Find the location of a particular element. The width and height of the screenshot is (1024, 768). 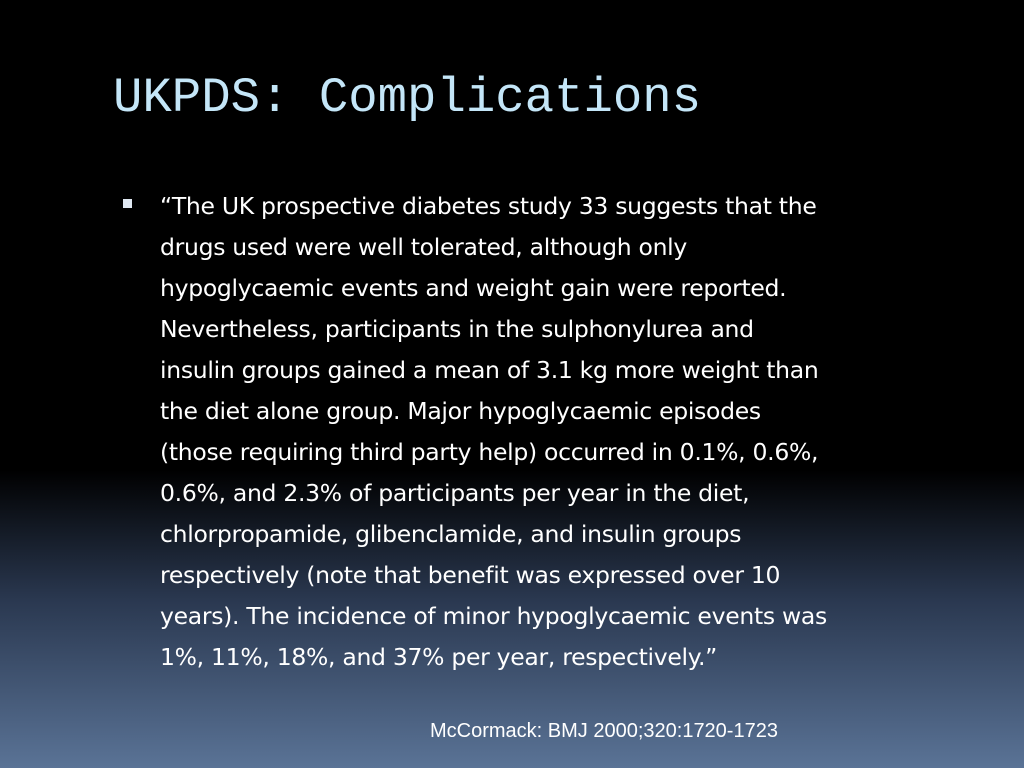

slide-title: UKPDS: Complications is located at coordinates (407, 98).